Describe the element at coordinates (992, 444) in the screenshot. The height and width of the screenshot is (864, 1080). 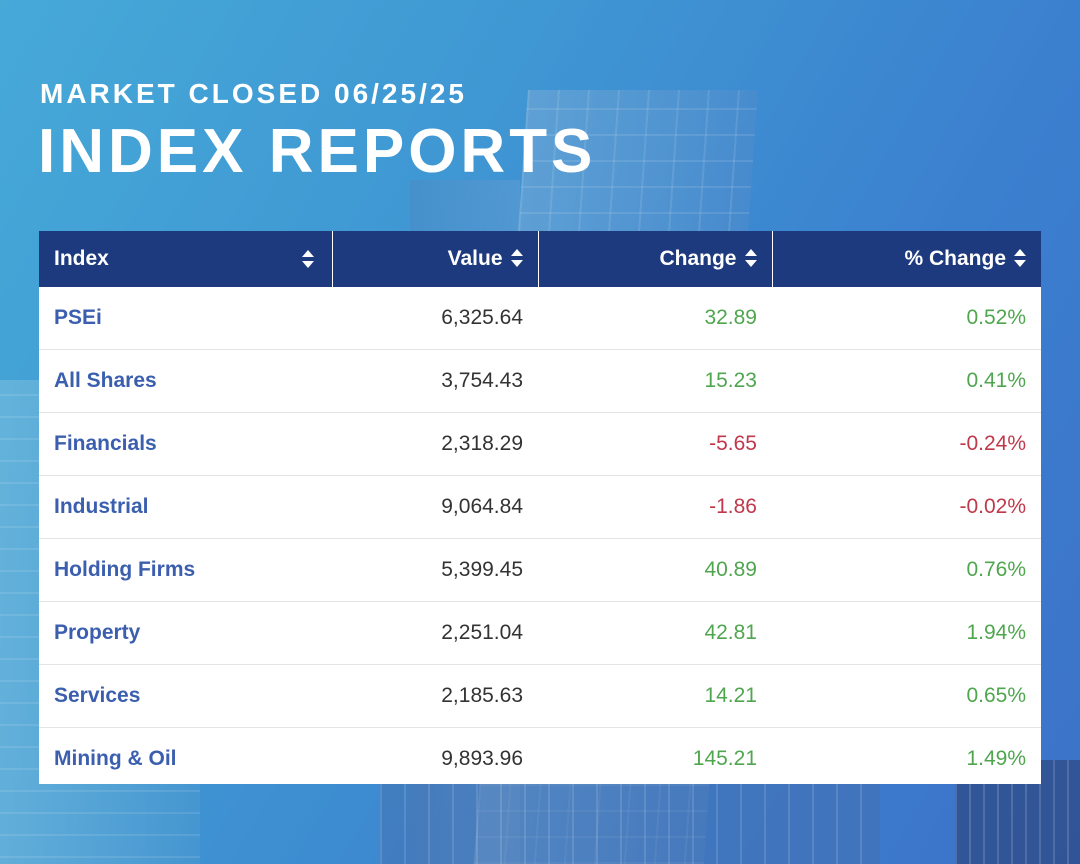
I see `index-pct-change: -0.24%` at that location.